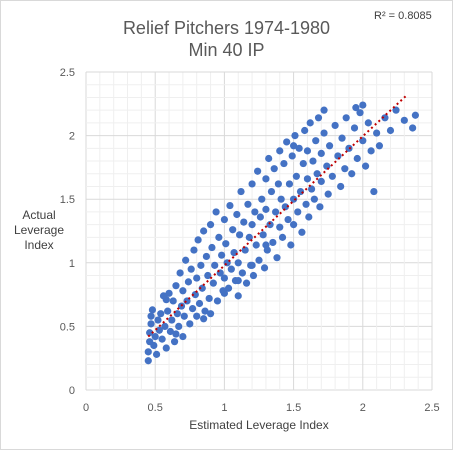 Image resolution: width=453 pixels, height=450 pixels. Describe the element at coordinates (155, 408) in the screenshot. I see `x-tick-label: 0.5` at that location.